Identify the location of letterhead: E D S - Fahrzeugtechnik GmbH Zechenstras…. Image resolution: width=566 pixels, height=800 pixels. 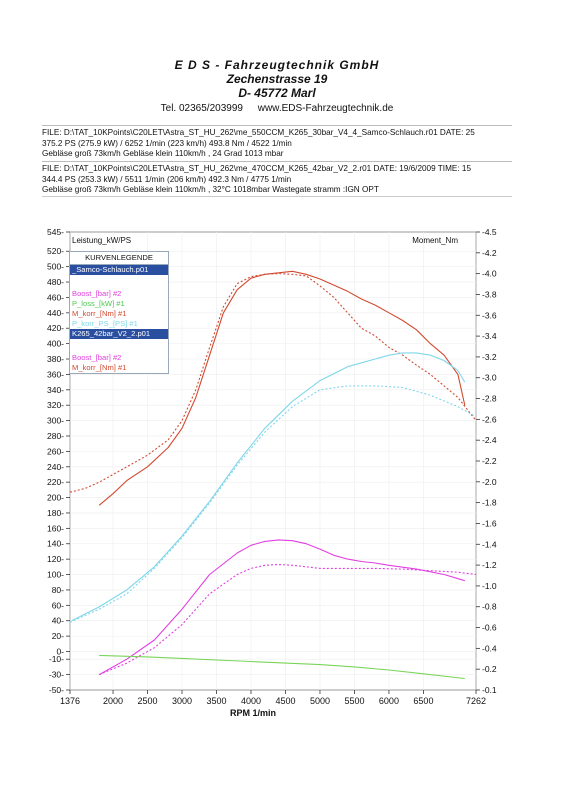
(277, 86).